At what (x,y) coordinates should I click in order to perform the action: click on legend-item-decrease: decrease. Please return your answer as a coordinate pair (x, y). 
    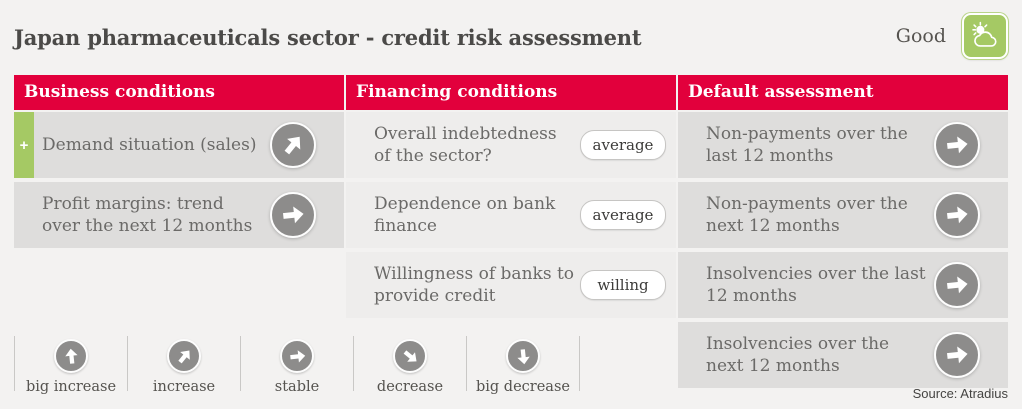
    Looking at the image, I should click on (410, 365).